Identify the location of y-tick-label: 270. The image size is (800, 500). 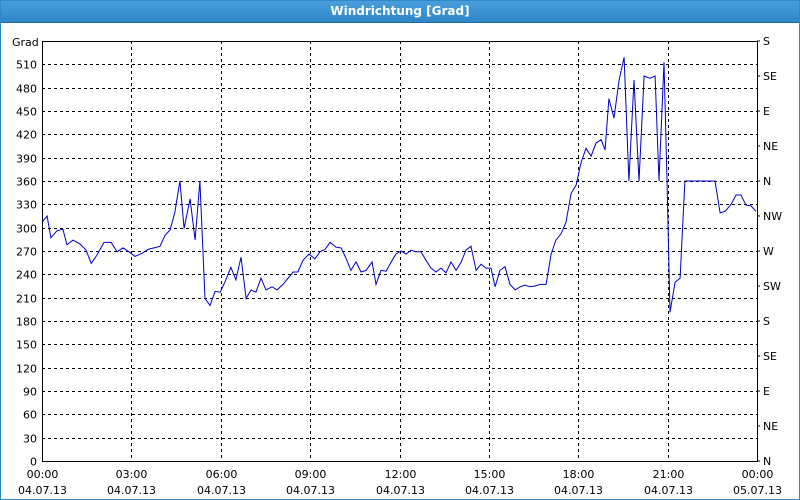
(26, 252).